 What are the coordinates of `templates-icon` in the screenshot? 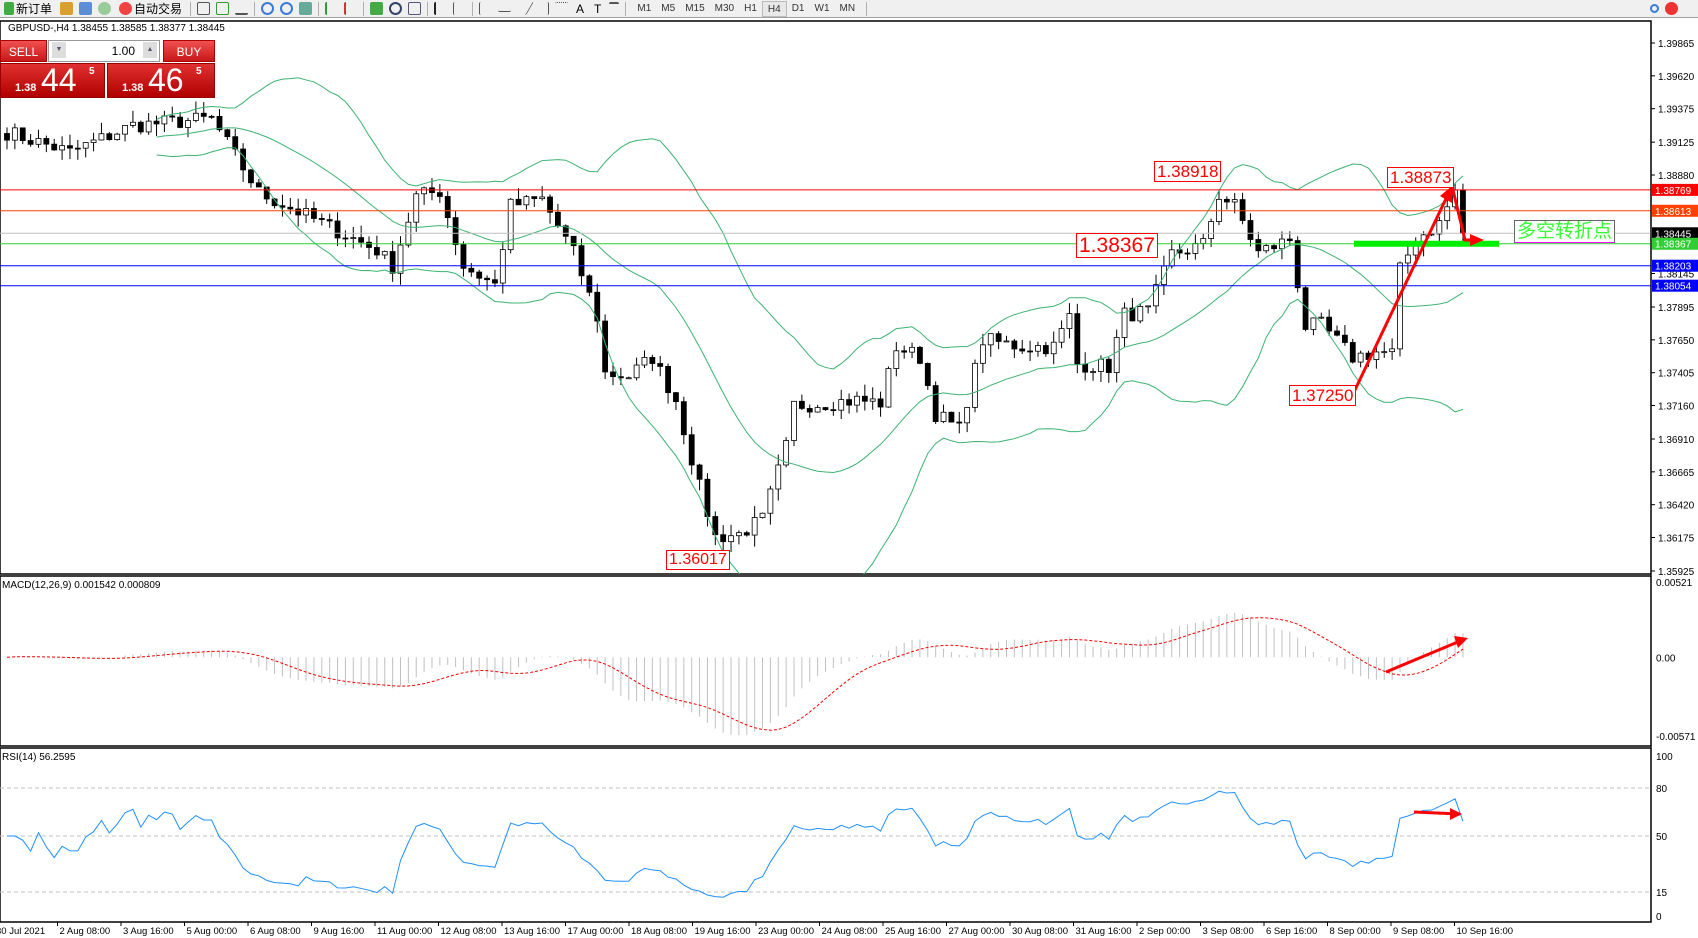 It's located at (415, 8).